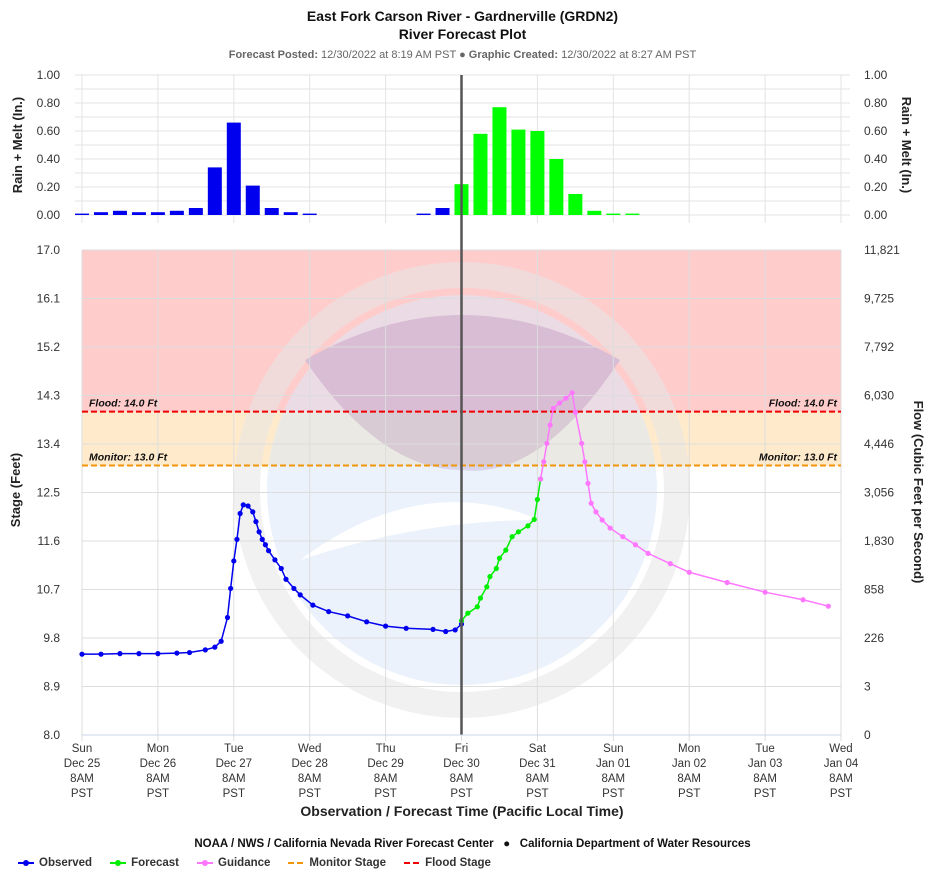 The width and height of the screenshot is (950, 890). Describe the element at coordinates (874, 590) in the screenshot. I see `flow-ytick: 858` at that location.